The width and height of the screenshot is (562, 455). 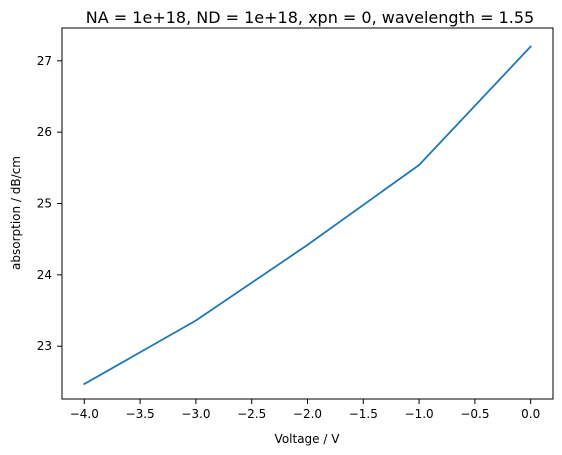 What do you see at coordinates (530, 414) in the screenshot?
I see `x-tick-label: 0.0` at bounding box center [530, 414].